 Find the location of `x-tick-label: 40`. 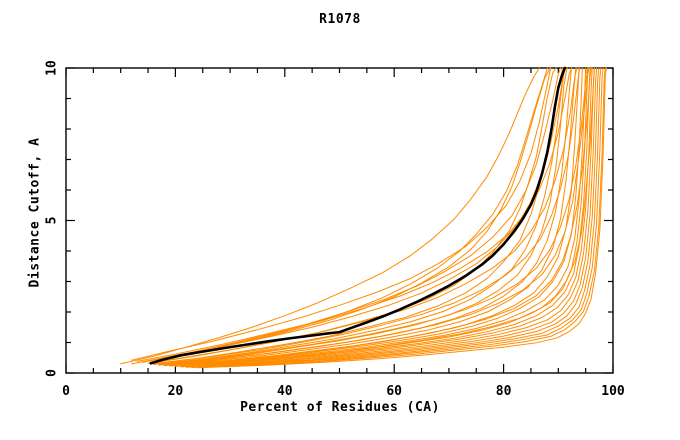

x-tick-label: 40 is located at coordinates (285, 391).